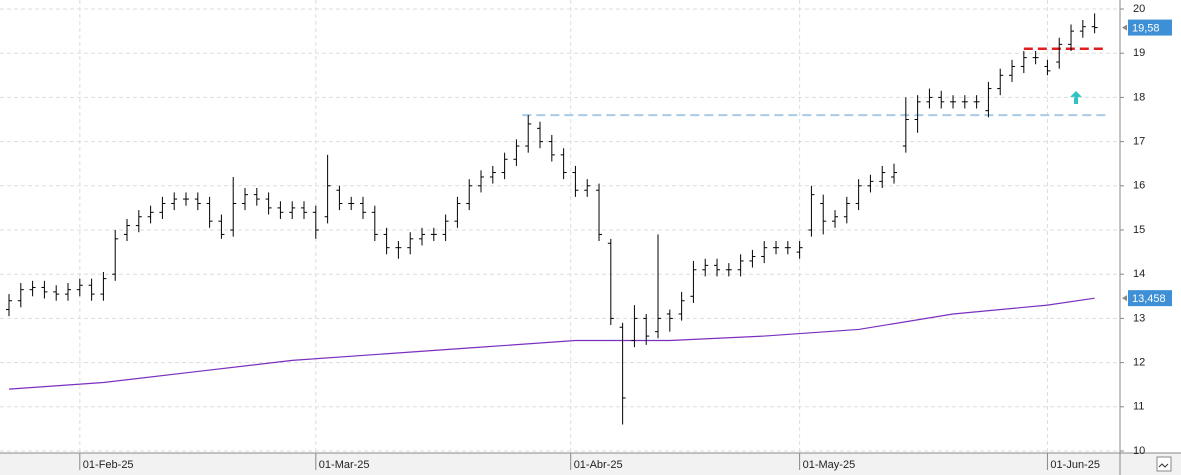  What do you see at coordinates (1139, 230) in the screenshot?
I see `y-tick-label: 15` at bounding box center [1139, 230].